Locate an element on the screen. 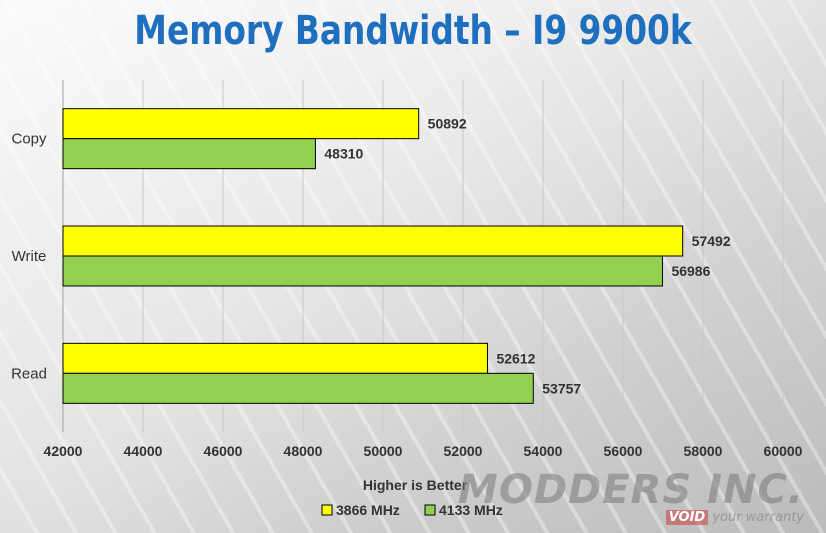  y-category-label: Write is located at coordinates (29, 256).